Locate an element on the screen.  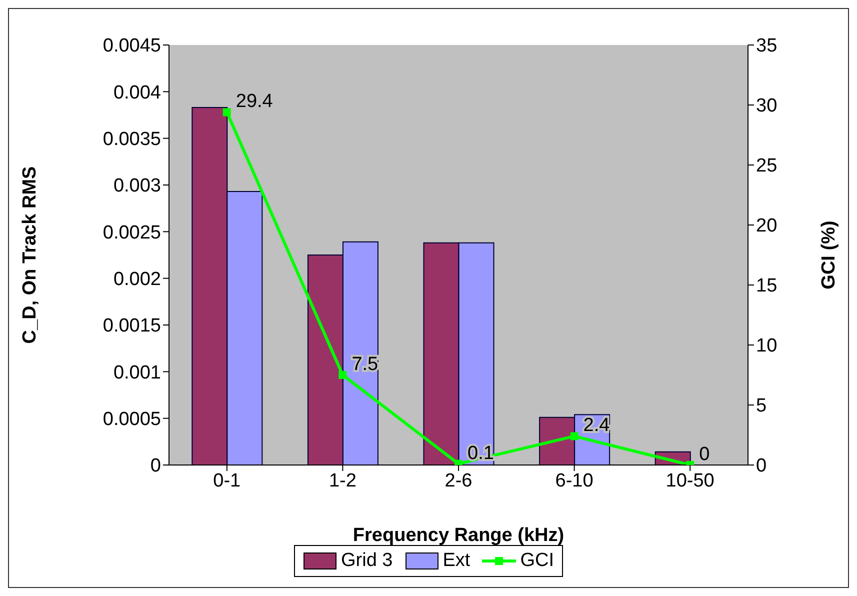
y2-tick-label: 5 is located at coordinates (761, 406).